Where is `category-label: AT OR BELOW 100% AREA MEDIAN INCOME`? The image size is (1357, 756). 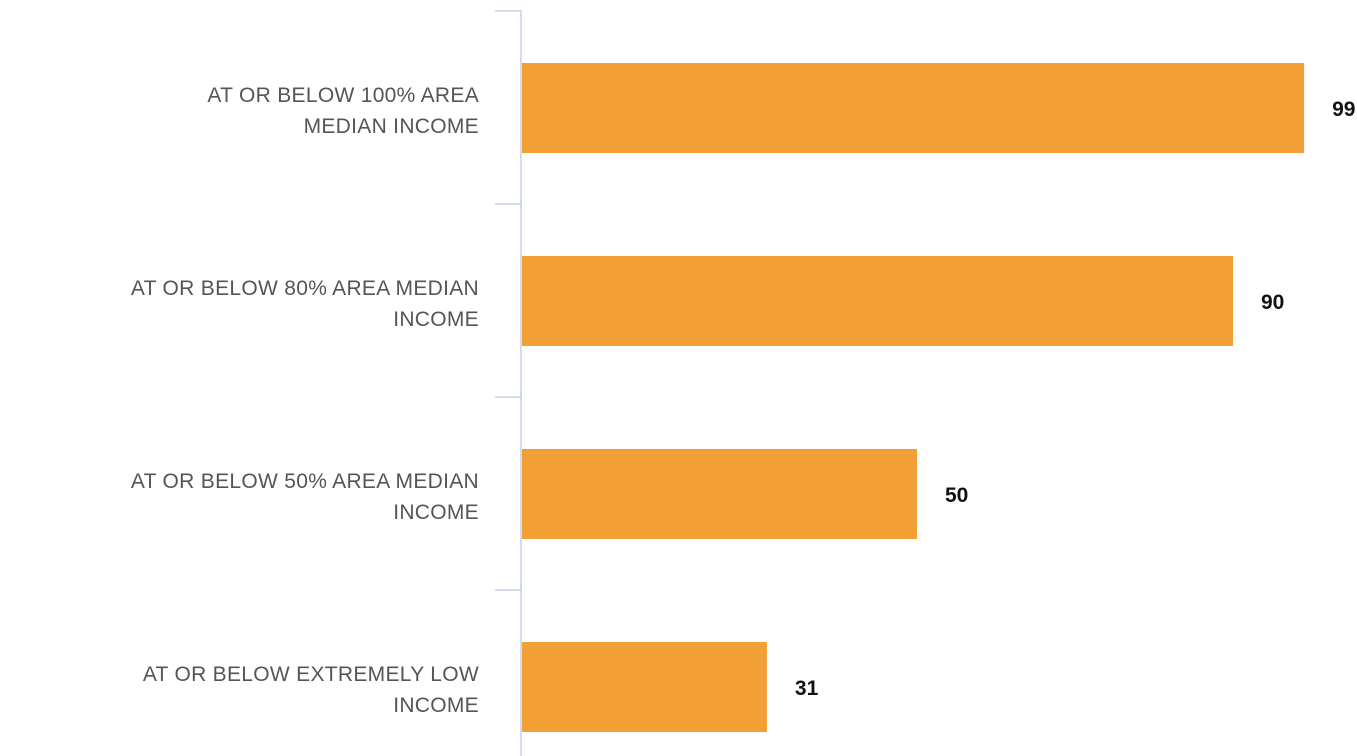 category-label: AT OR BELOW 100% AREA MEDIAN INCOME is located at coordinates (343, 111).